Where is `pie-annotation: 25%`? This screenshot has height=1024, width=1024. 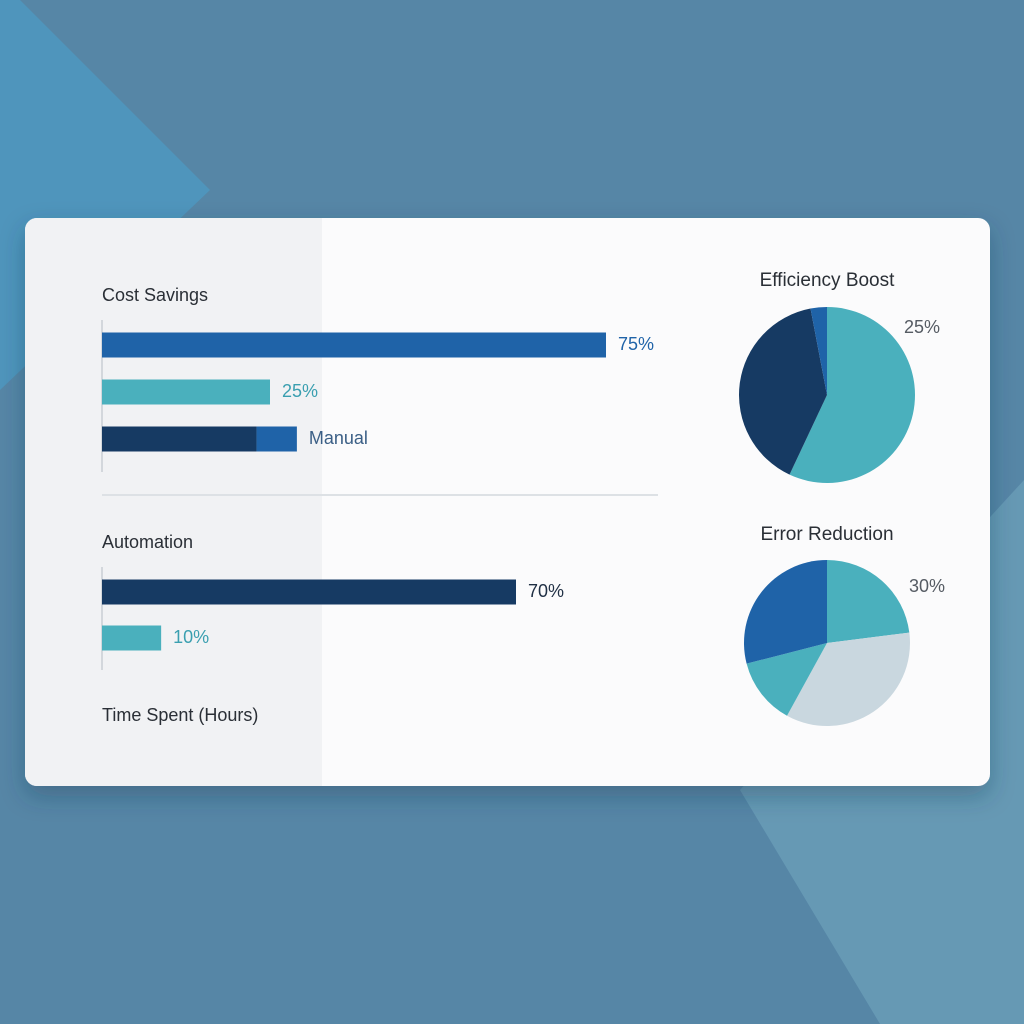 pie-annotation: 25% is located at coordinates (922, 327).